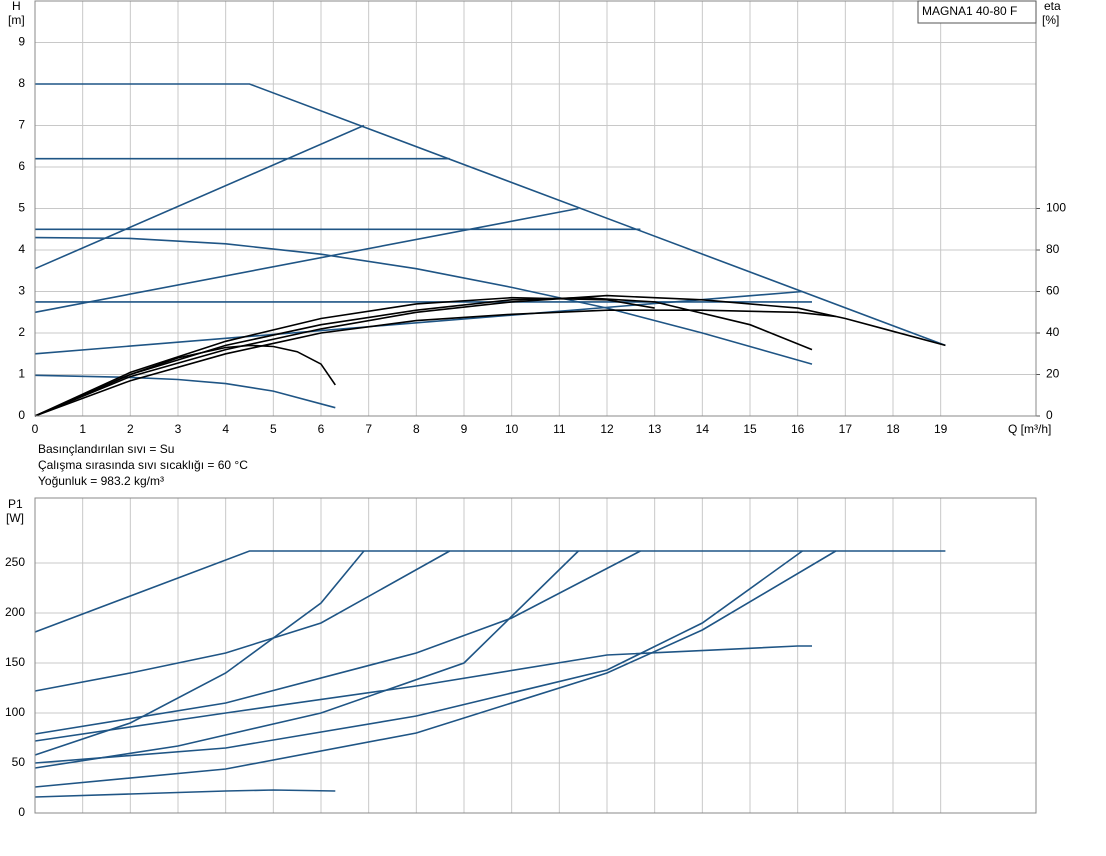 The width and height of the screenshot is (1106, 856). Describe the element at coordinates (607, 429) in the screenshot. I see `x-tick-label: 12` at that location.